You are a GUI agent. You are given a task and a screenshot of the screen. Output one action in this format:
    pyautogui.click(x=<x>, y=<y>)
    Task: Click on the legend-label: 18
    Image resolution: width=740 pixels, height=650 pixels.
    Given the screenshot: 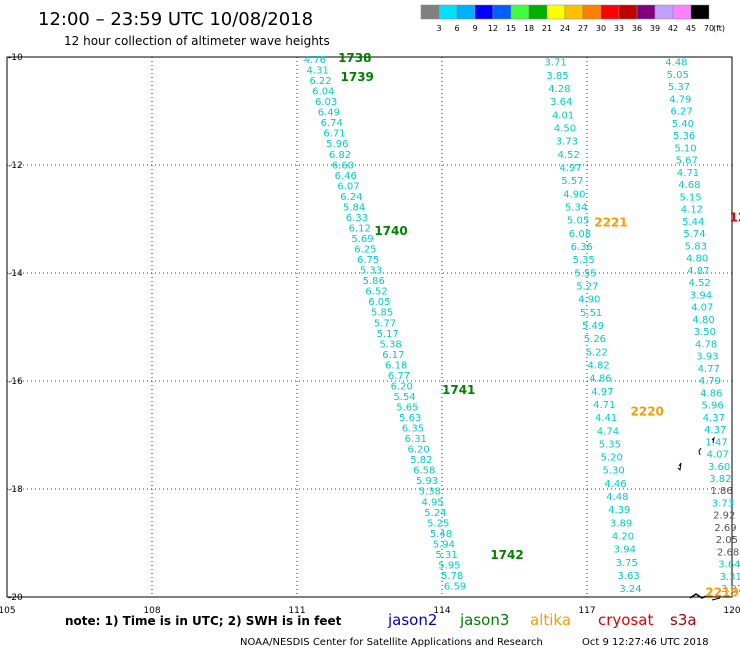 What is the action you would take?
    pyautogui.click(x=529, y=28)
    